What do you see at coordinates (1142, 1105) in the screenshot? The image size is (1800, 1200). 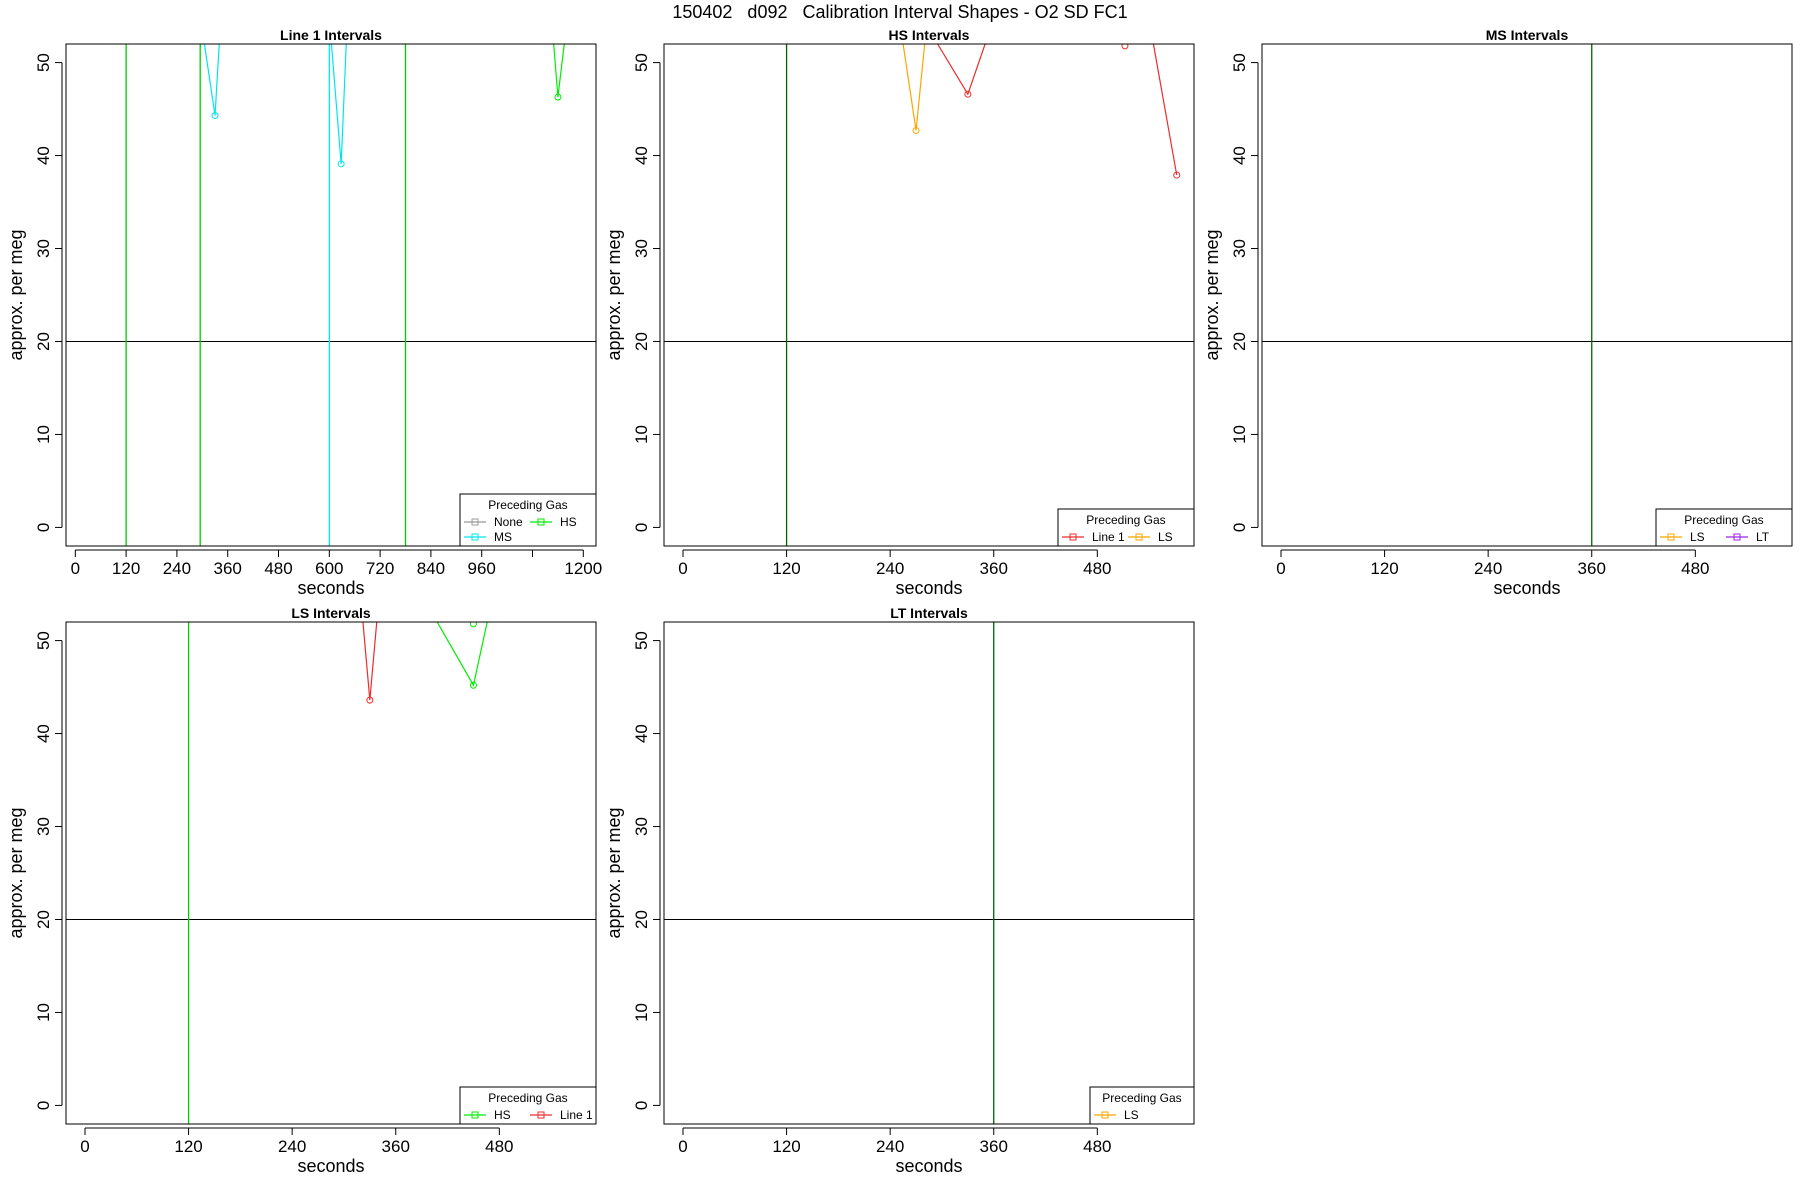 I see `legend: Preceding Gas LS` at bounding box center [1142, 1105].